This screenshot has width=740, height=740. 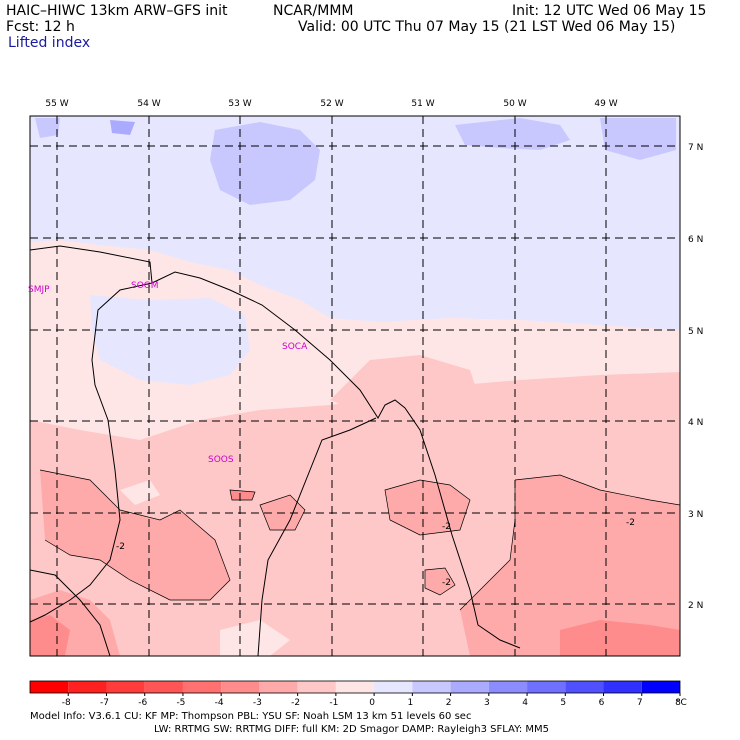 What do you see at coordinates (66, 703) in the screenshot?
I see `colorbar-tick-label: -8` at bounding box center [66, 703].